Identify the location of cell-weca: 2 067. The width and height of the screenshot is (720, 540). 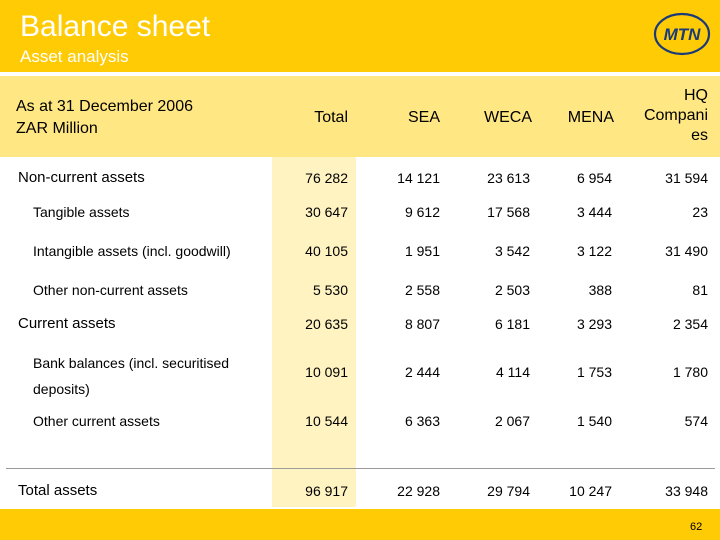
(512, 421).